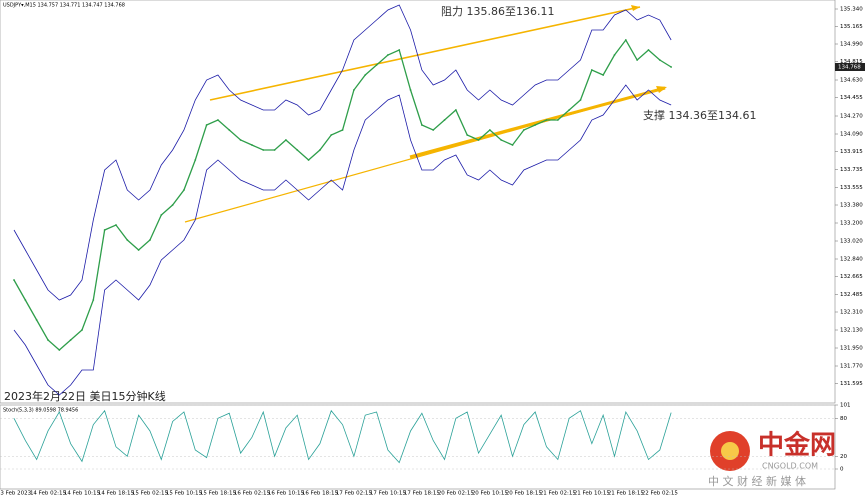 The height and width of the screenshot is (501, 865). Describe the element at coordinates (851, 349) in the screenshot. I see `y-tick-label: 131.950` at that location.